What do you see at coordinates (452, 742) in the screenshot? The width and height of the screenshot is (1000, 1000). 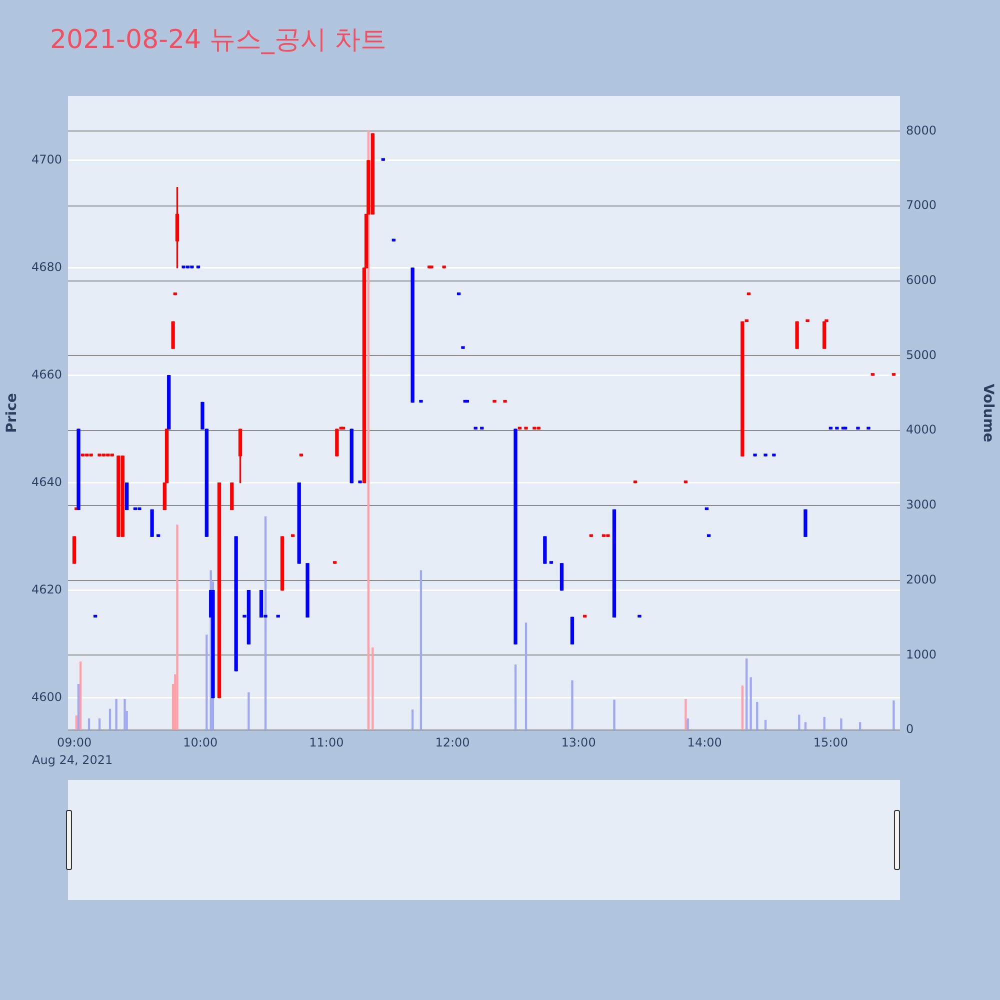 I see `x-tick-label: 12:00` at bounding box center [452, 742].